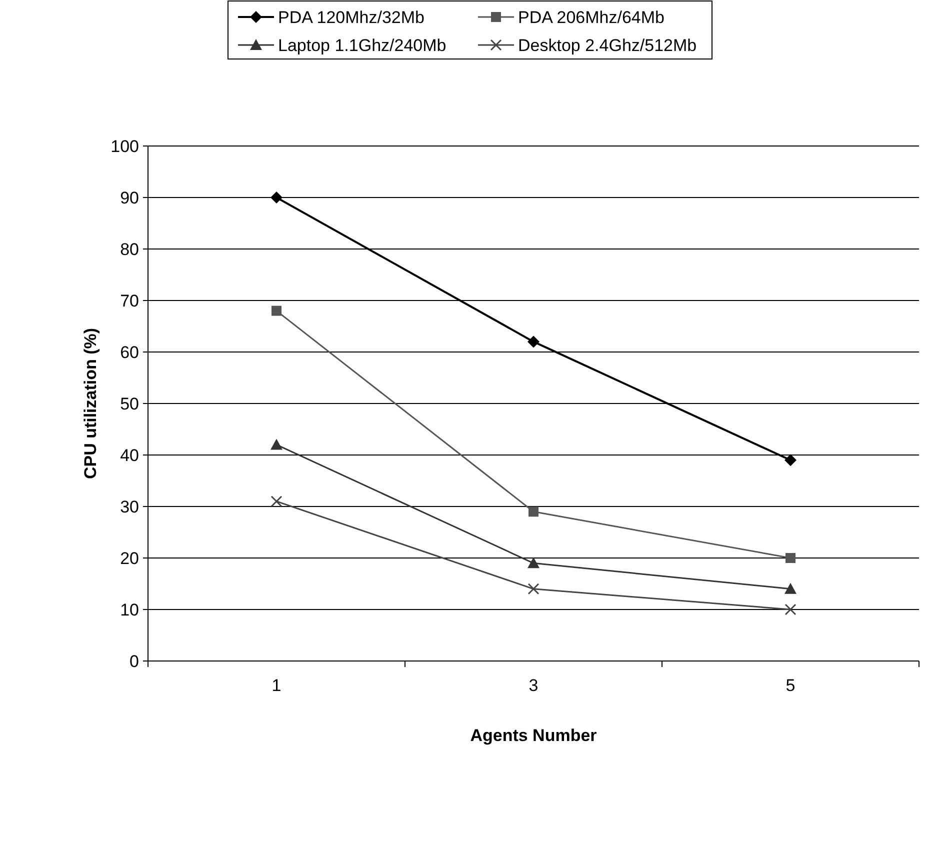 The width and height of the screenshot is (927, 847). Describe the element at coordinates (129, 352) in the screenshot. I see `y-tick-label: 60` at that location.